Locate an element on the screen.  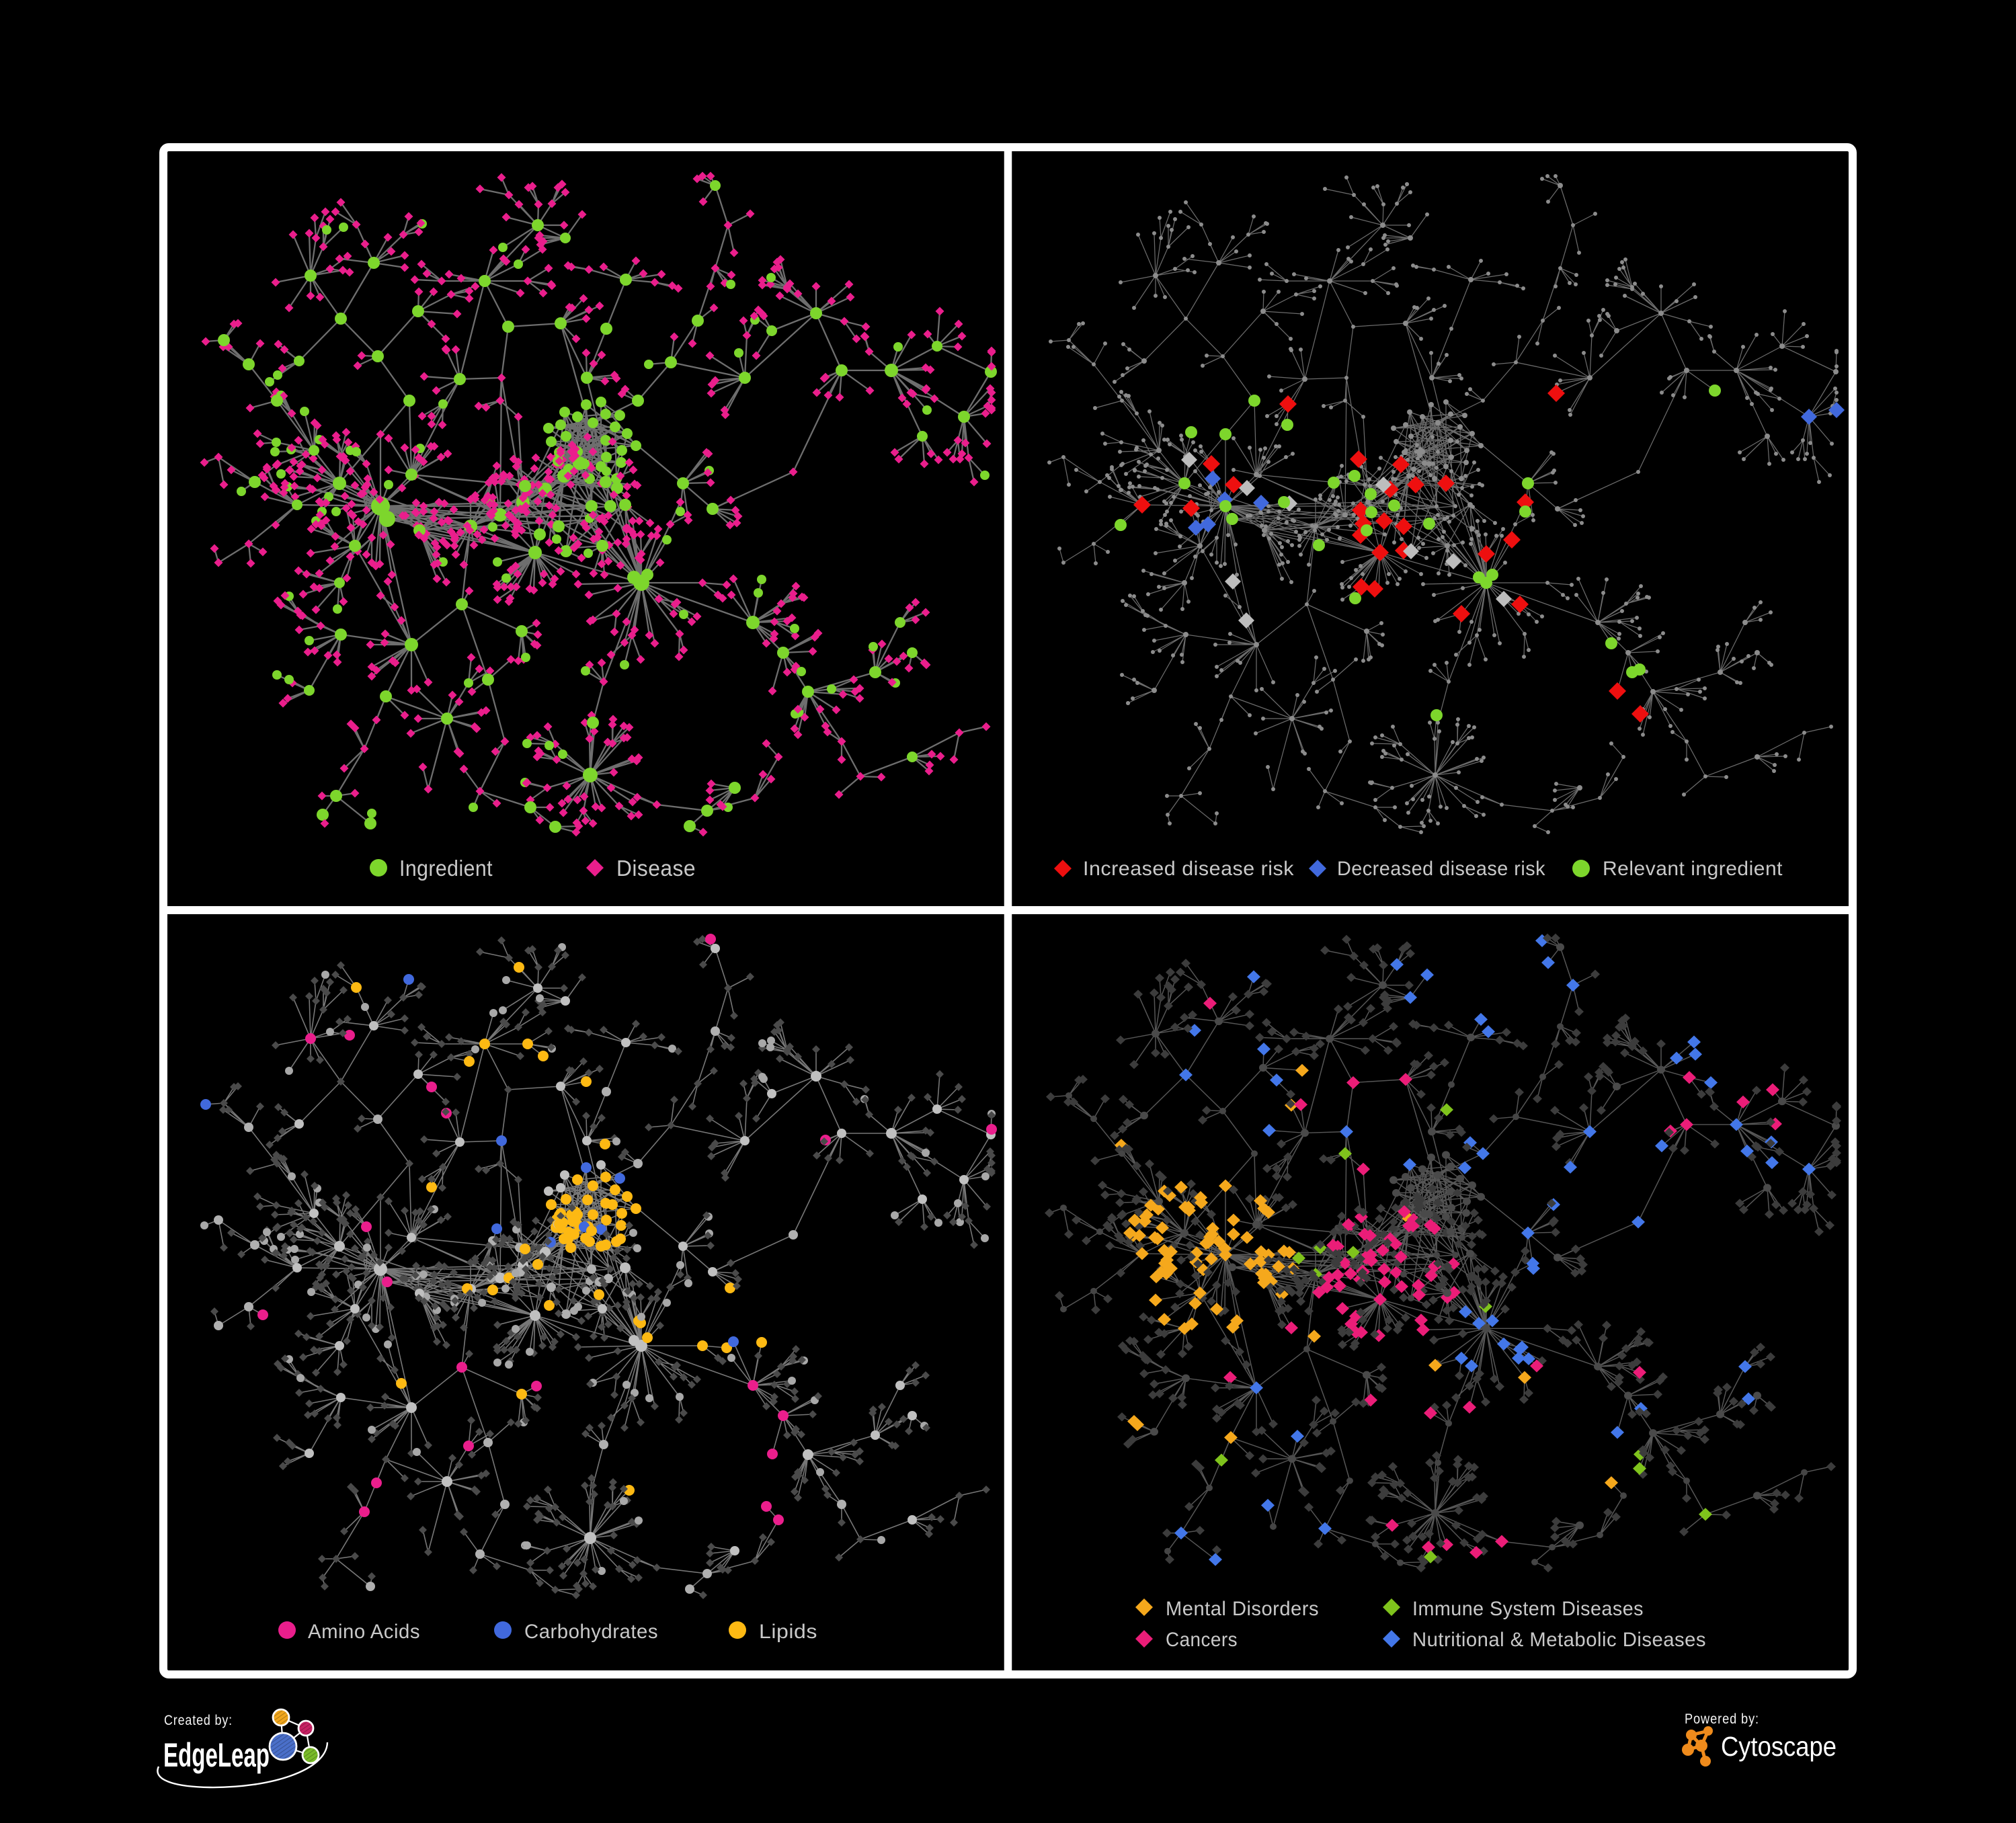
svg-text: Carbohydrates is located at coordinates (591, 1632).